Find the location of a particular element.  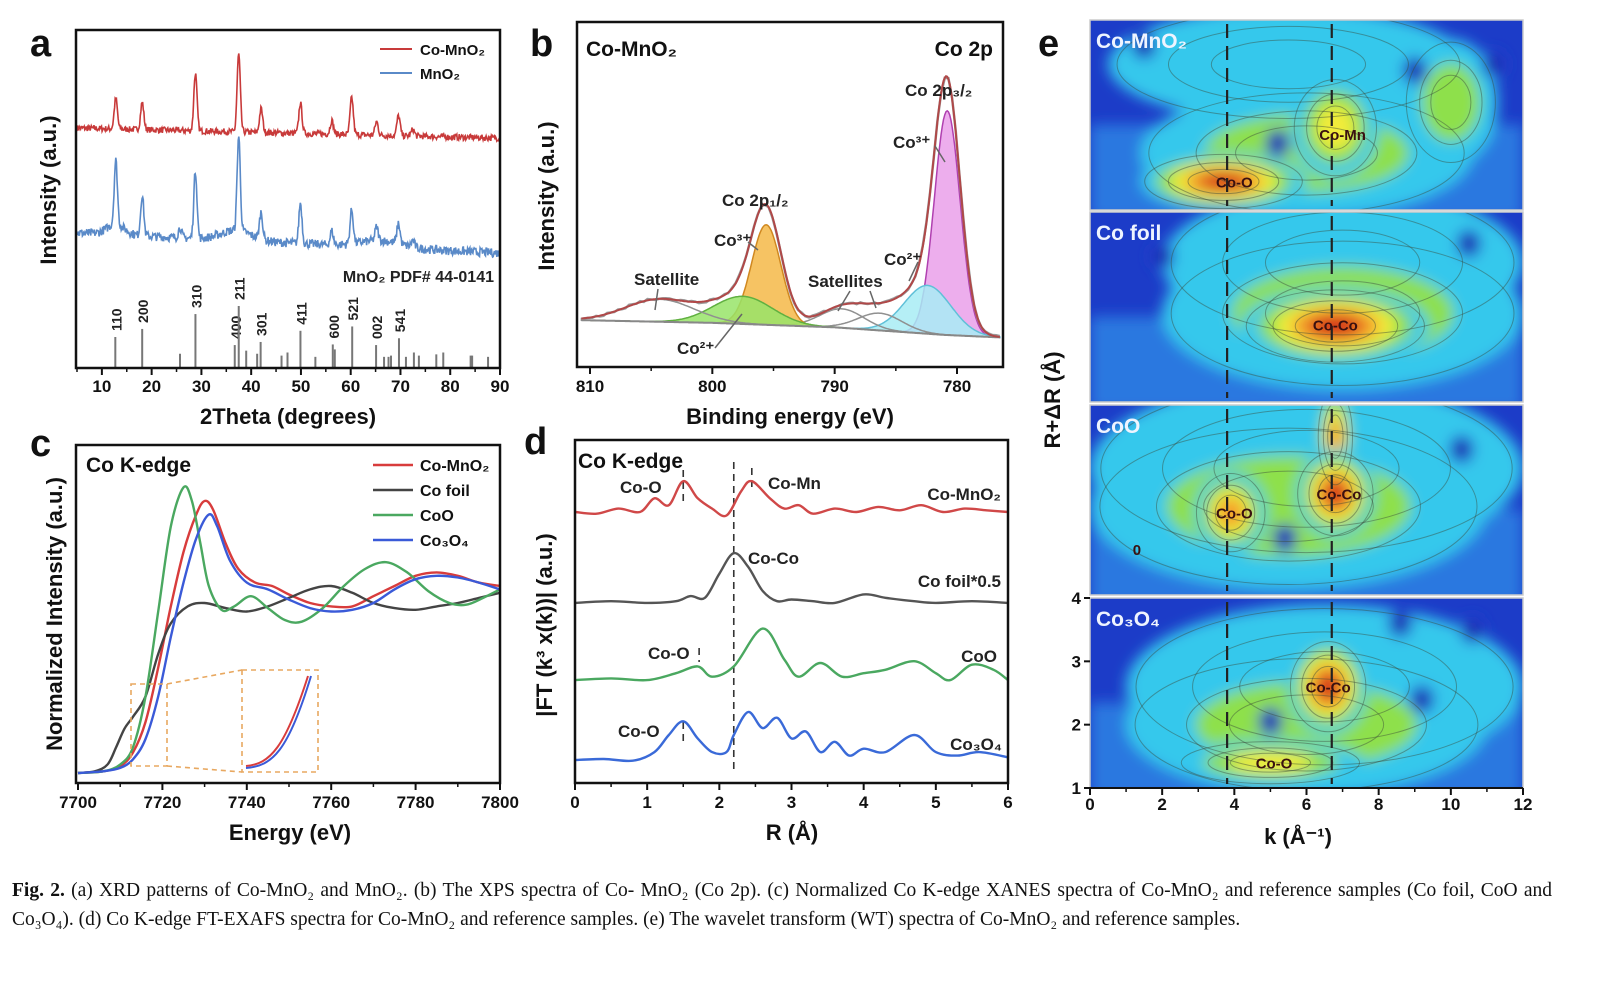

bond-annotation: Co-O is located at coordinates (641, 487).